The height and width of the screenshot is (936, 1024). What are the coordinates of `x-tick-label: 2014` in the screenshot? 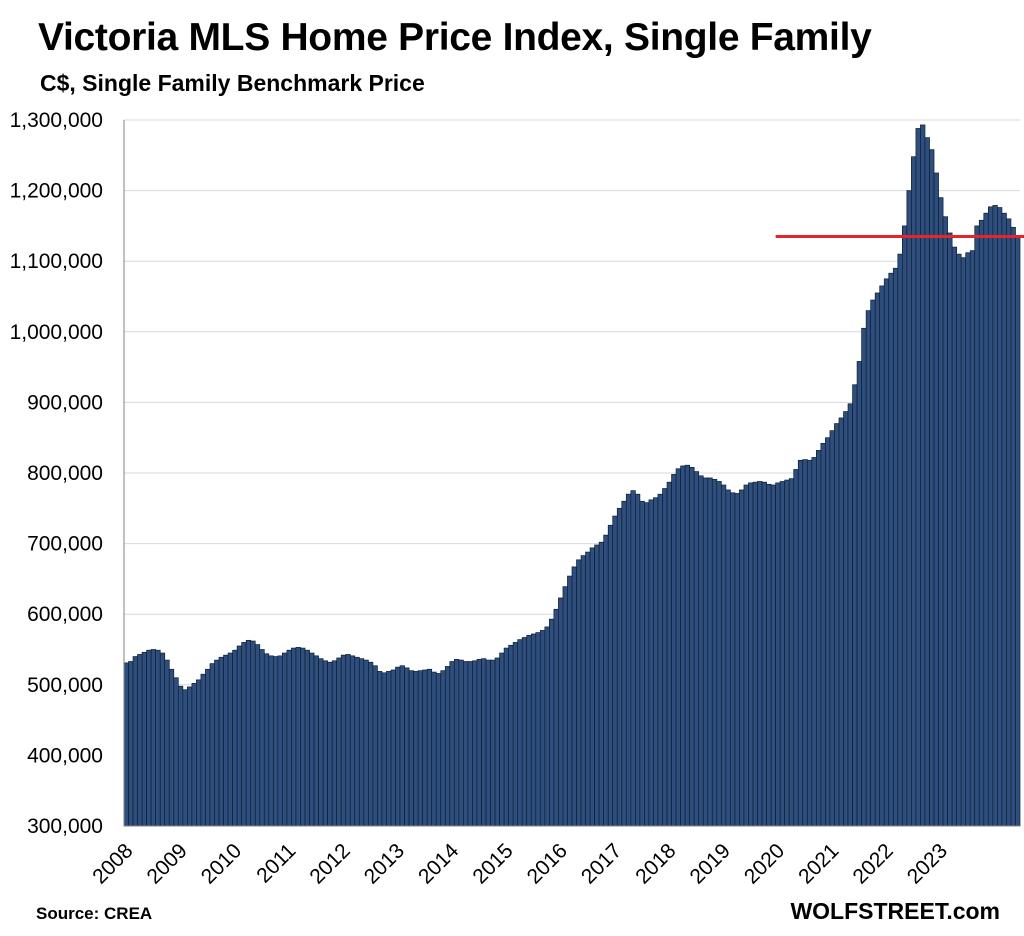 It's located at (439, 864).